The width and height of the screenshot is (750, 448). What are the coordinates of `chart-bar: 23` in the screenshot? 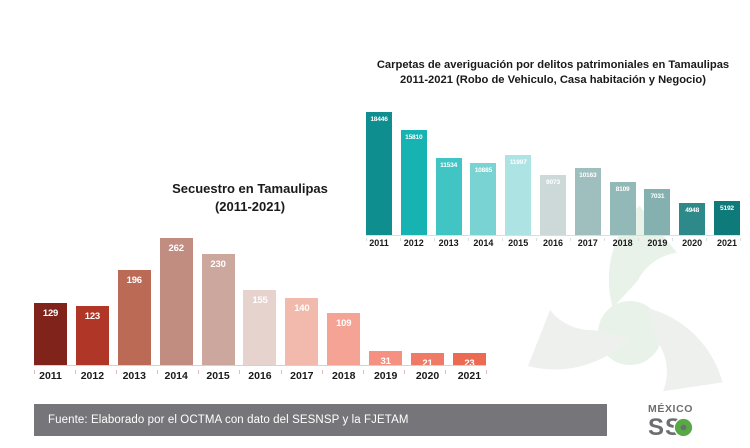 It's located at (469, 361).